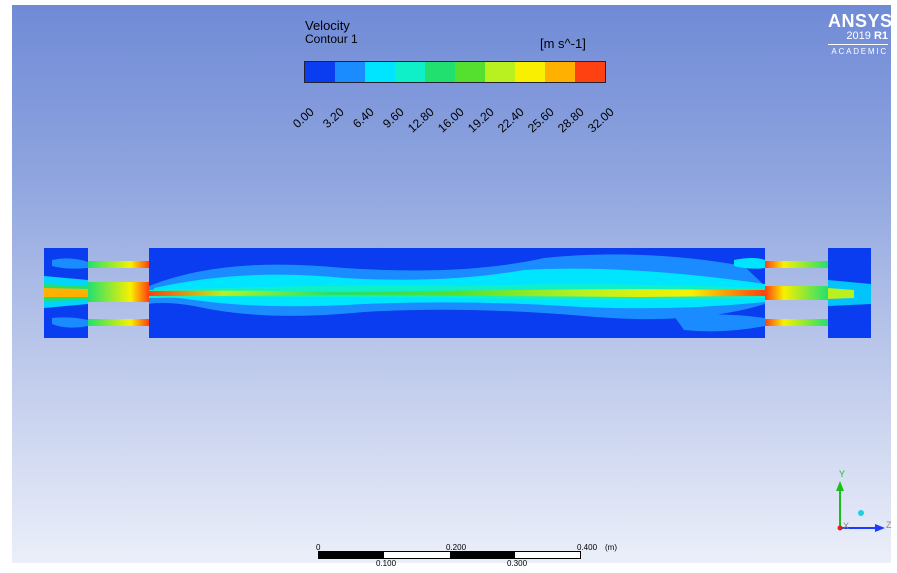 The width and height of the screenshot is (897, 573). What do you see at coordinates (448, 568) in the screenshot?
I see `viewport-border-bottom` at bounding box center [448, 568].